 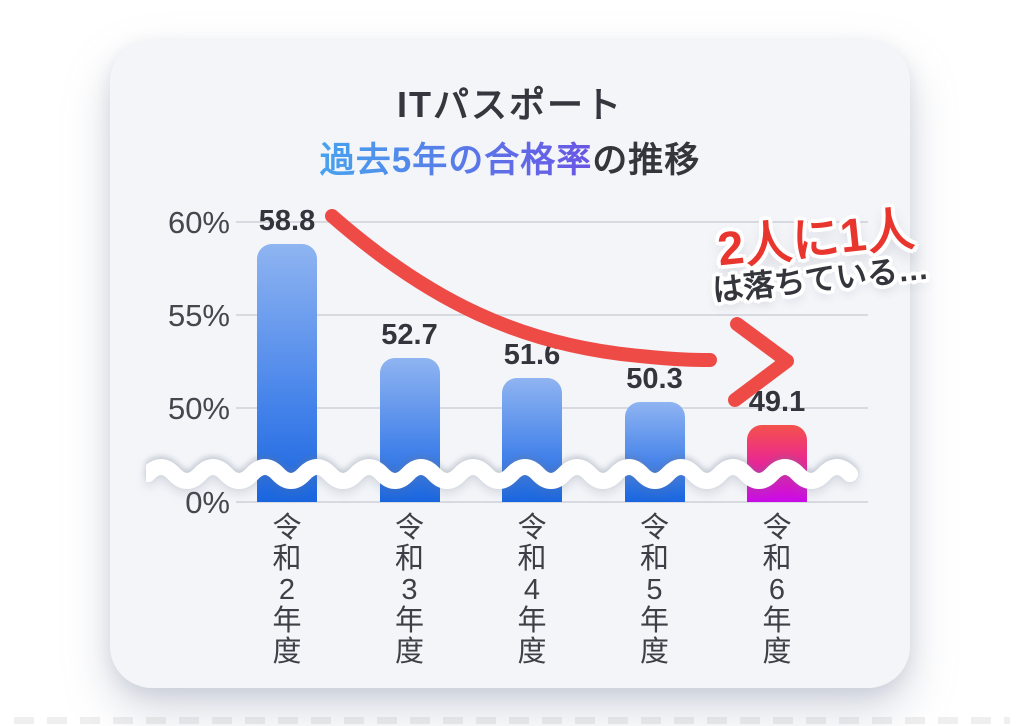 What do you see at coordinates (409, 334) in the screenshot?
I see `bar-value-label: 52.7` at bounding box center [409, 334].